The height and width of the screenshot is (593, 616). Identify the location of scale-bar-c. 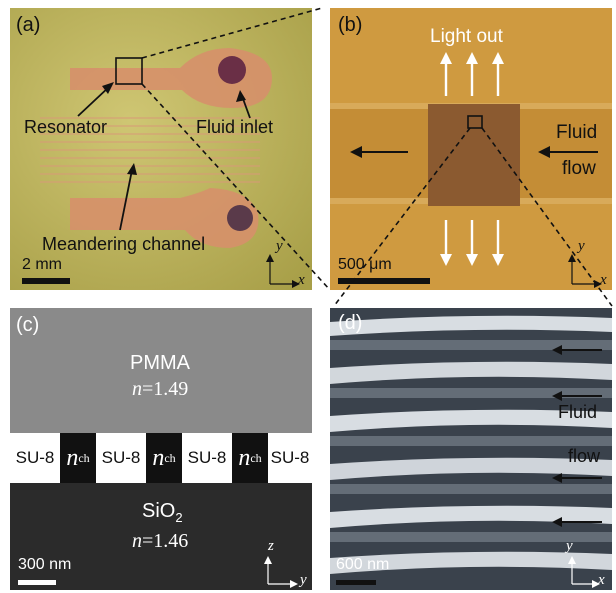
(37, 582).